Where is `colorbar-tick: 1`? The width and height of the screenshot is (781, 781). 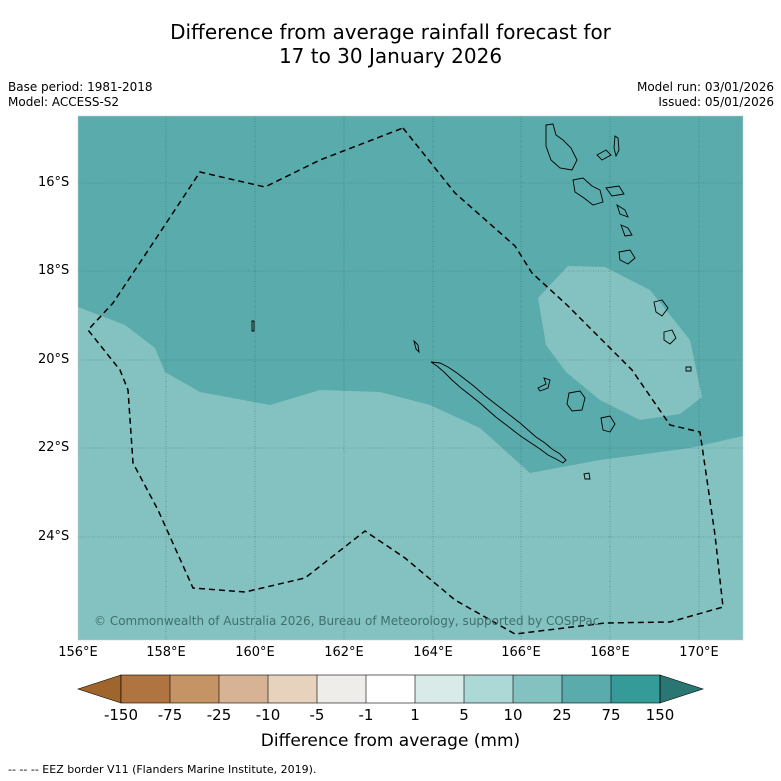
colorbar-tick: 1 is located at coordinates (415, 715).